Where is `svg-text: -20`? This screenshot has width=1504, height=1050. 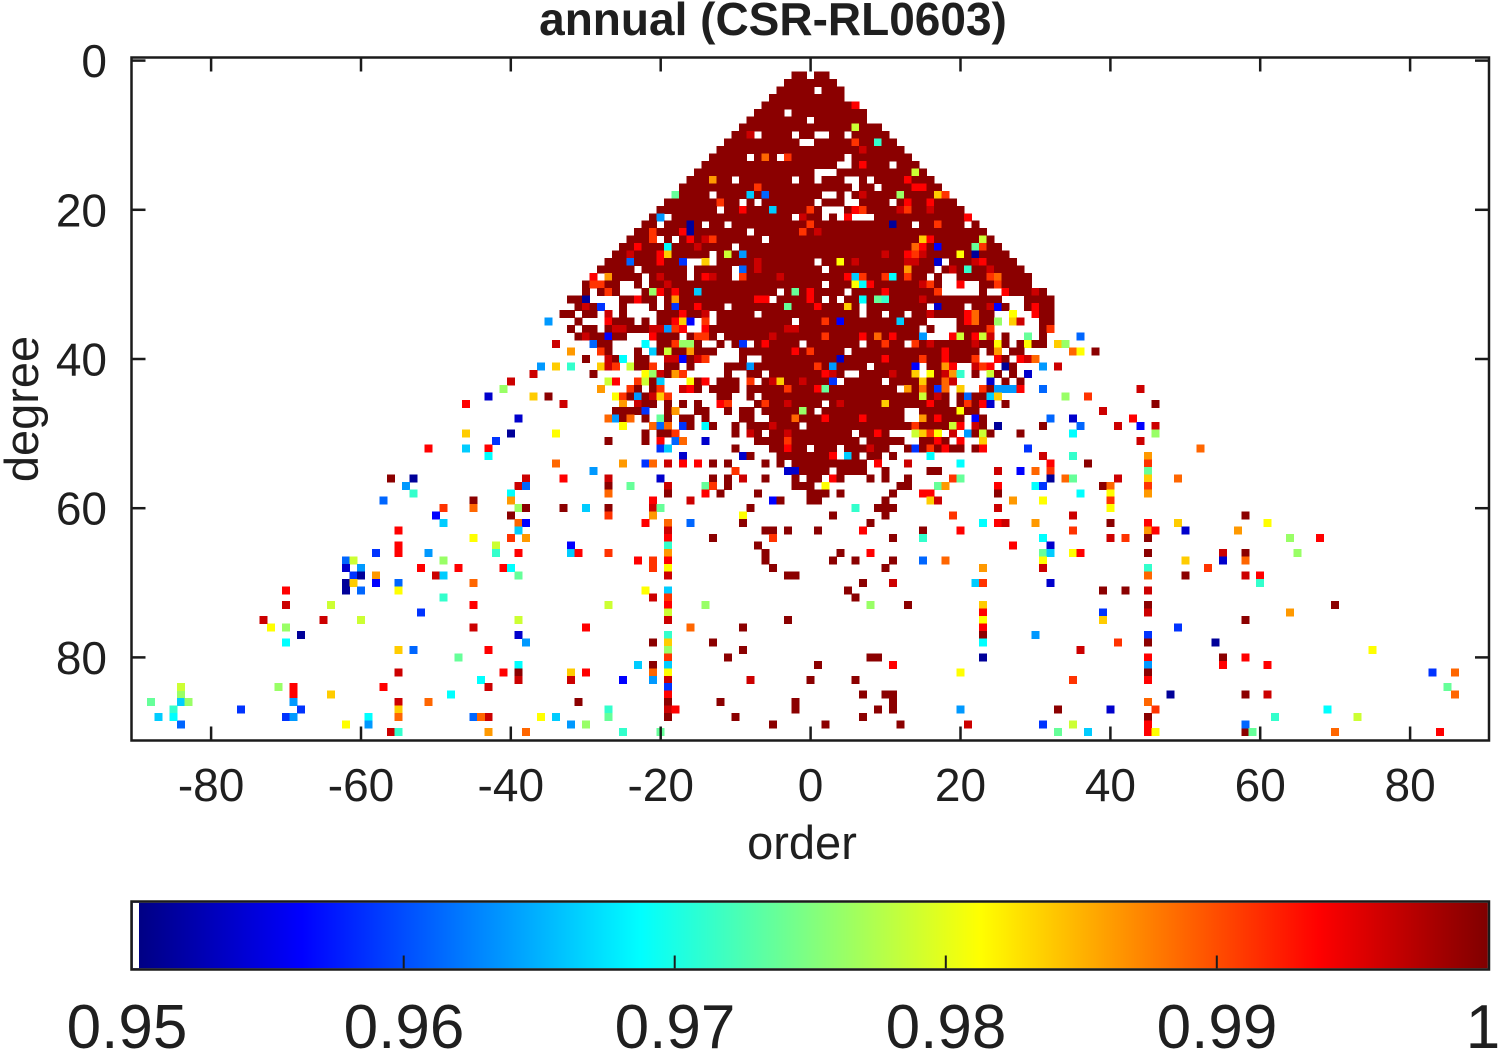
svg-text: -20 is located at coordinates (660, 785).